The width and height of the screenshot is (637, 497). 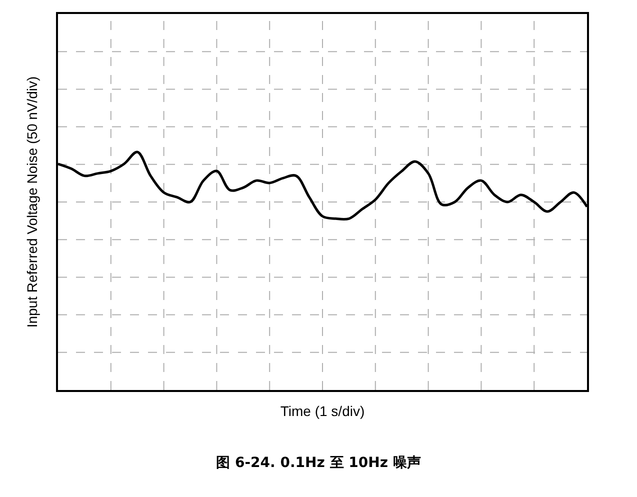 I want to click on x-axis-title: Time (1 s/div), so click(x=322, y=410).